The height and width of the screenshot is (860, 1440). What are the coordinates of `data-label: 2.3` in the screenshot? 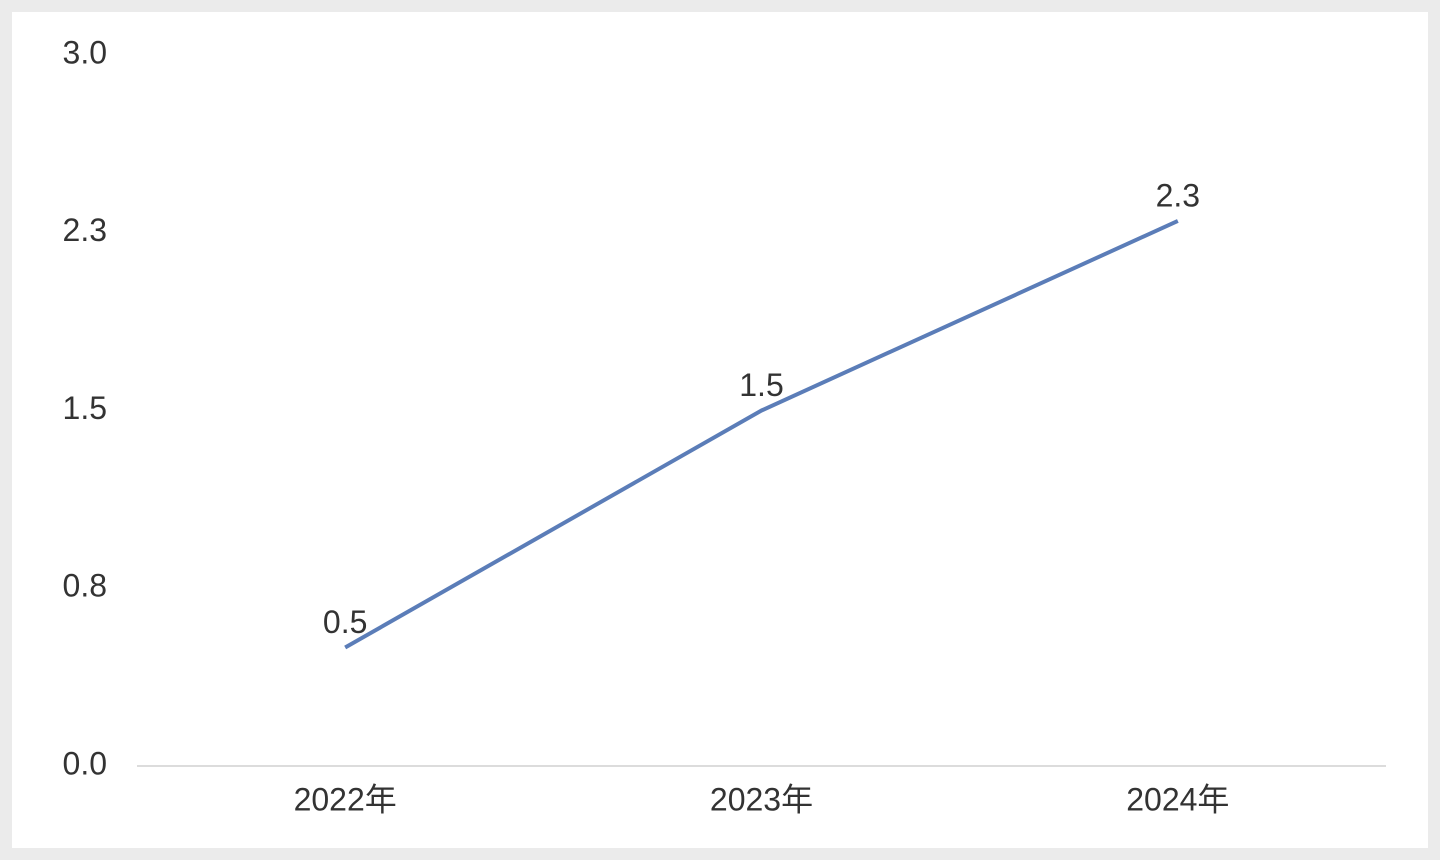 It's located at (1178, 195).